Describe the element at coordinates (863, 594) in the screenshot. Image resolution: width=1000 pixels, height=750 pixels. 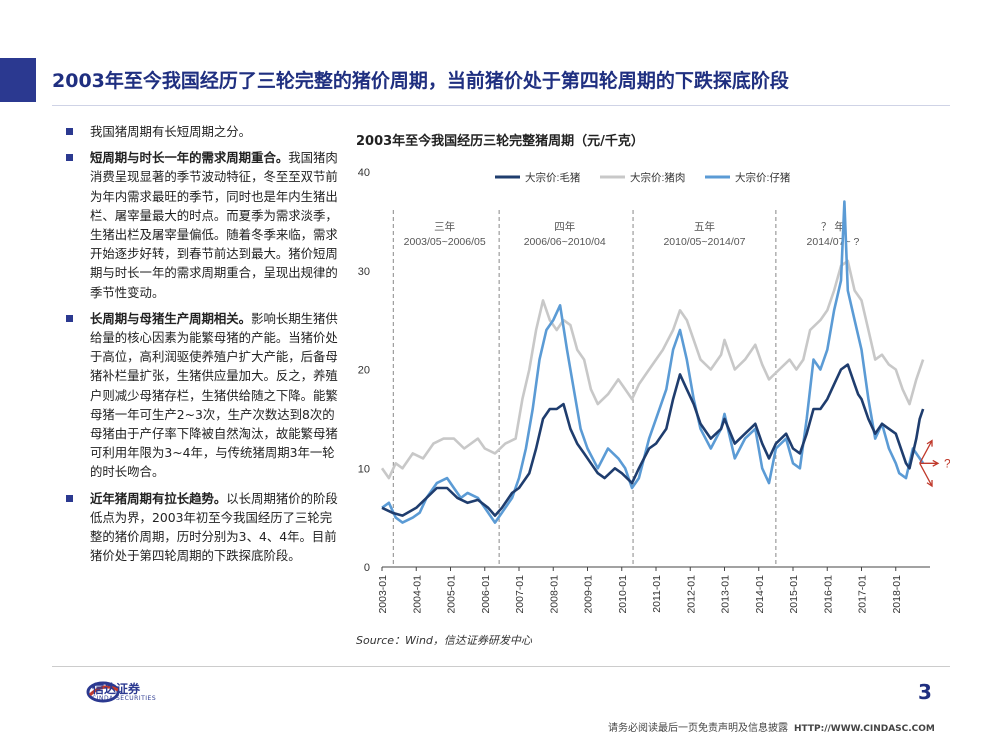
I see `x-tick-label: 2017-01` at that location.